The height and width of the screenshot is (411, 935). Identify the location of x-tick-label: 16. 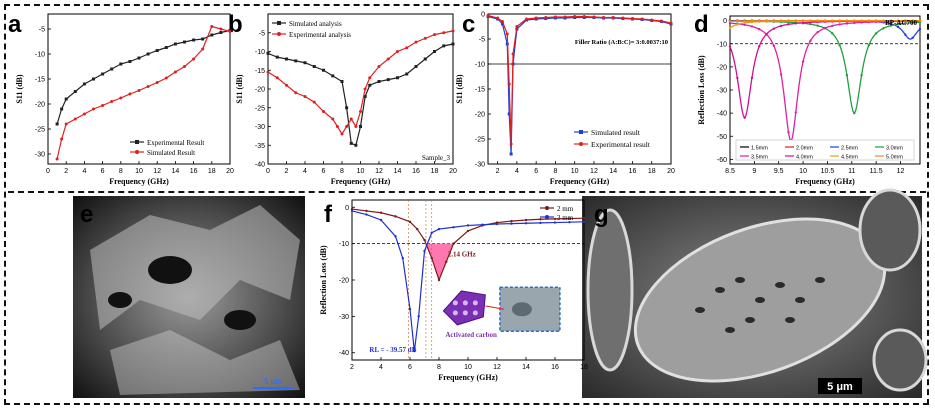
(194, 171).